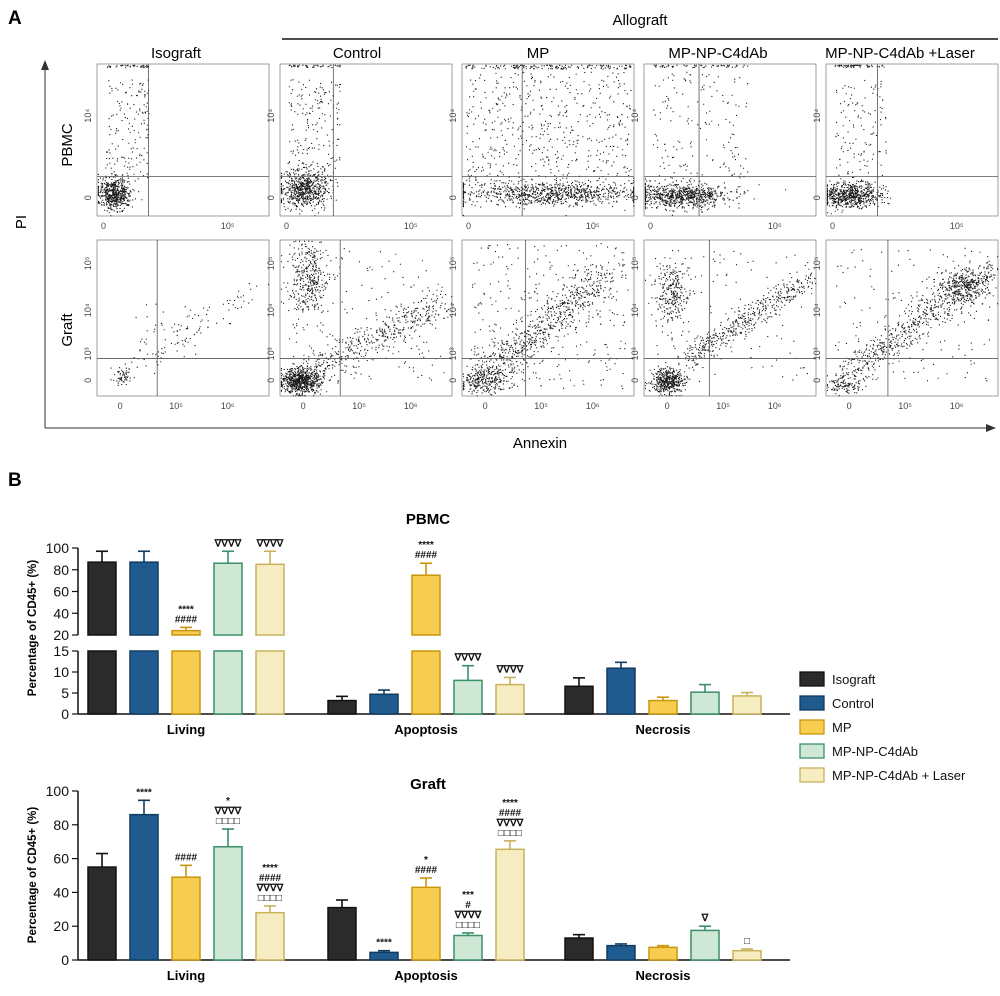 This screenshot has height=996, width=1000. I want to click on graft-significance-mark: □, so click(747, 941).